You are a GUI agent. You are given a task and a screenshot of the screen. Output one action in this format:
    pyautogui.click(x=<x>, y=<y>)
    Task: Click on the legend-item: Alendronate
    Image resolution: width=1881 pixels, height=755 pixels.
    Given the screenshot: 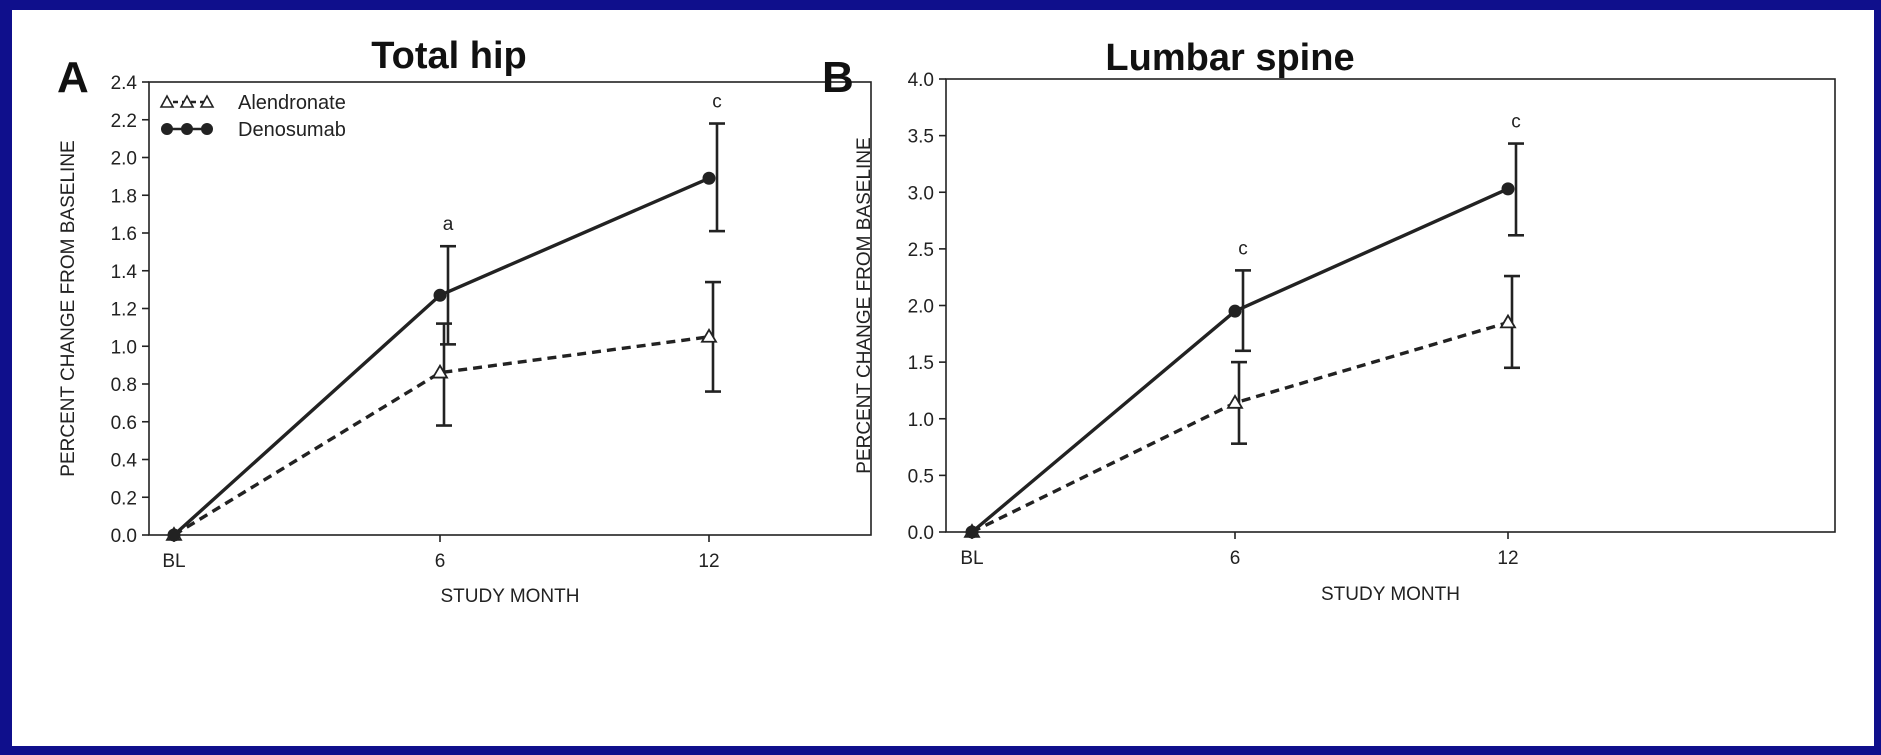 What is the action you would take?
    pyautogui.click(x=252, y=103)
    